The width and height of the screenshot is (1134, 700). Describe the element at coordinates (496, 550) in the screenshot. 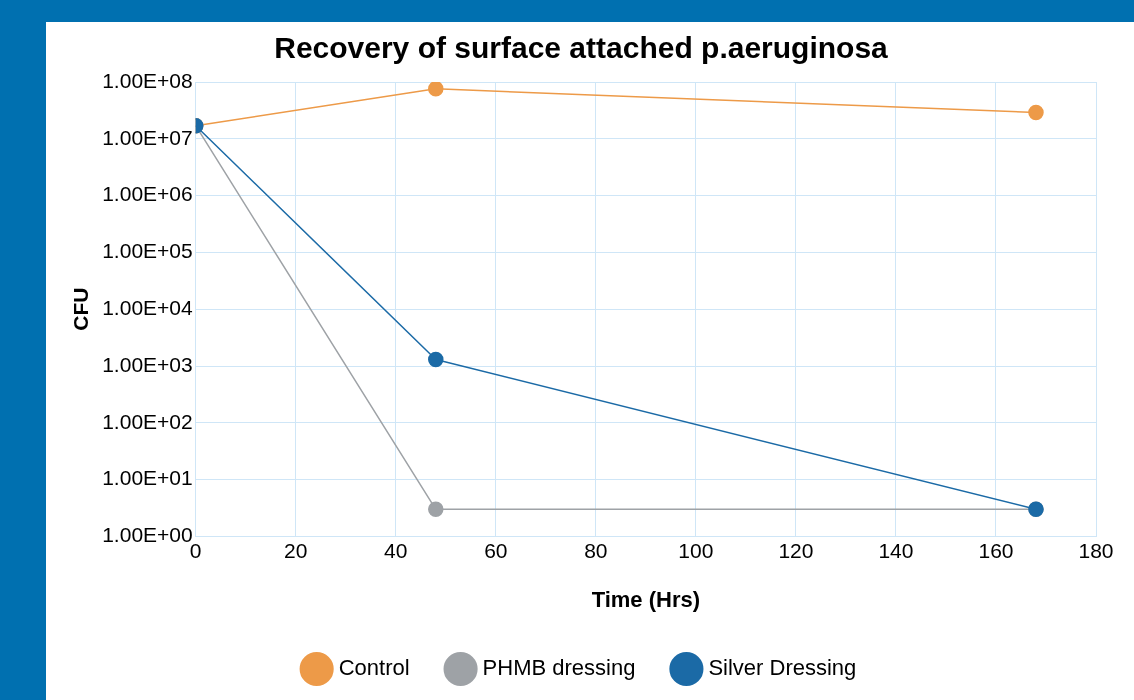

I see `x-tick-label: 60` at that location.